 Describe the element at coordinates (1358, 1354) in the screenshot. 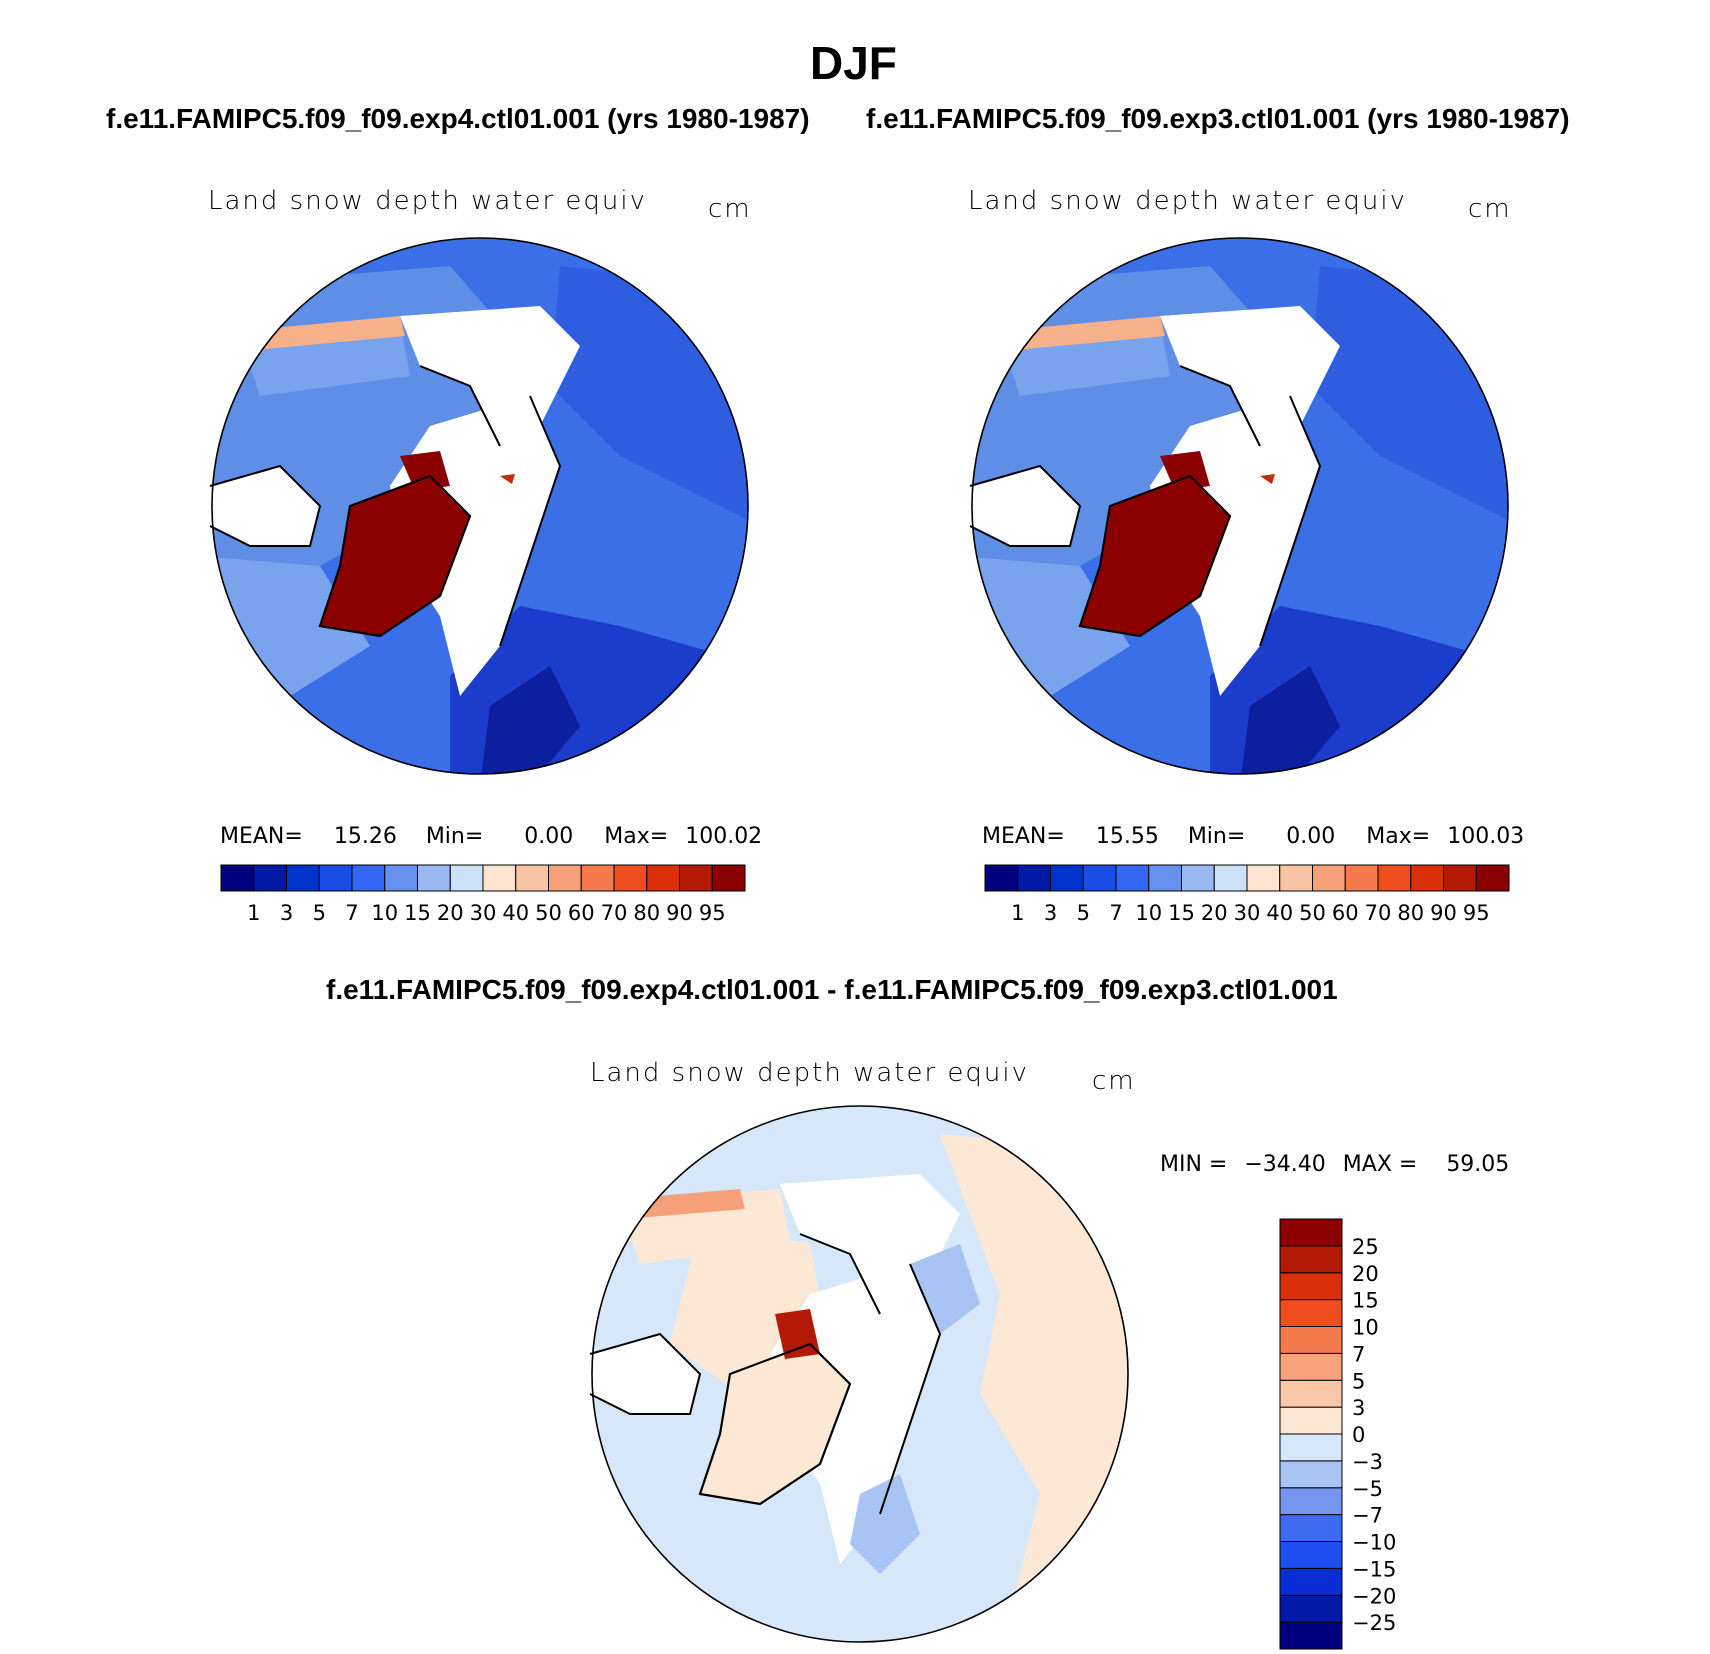

I see `diff-colorbar-tick-label: 7` at that location.